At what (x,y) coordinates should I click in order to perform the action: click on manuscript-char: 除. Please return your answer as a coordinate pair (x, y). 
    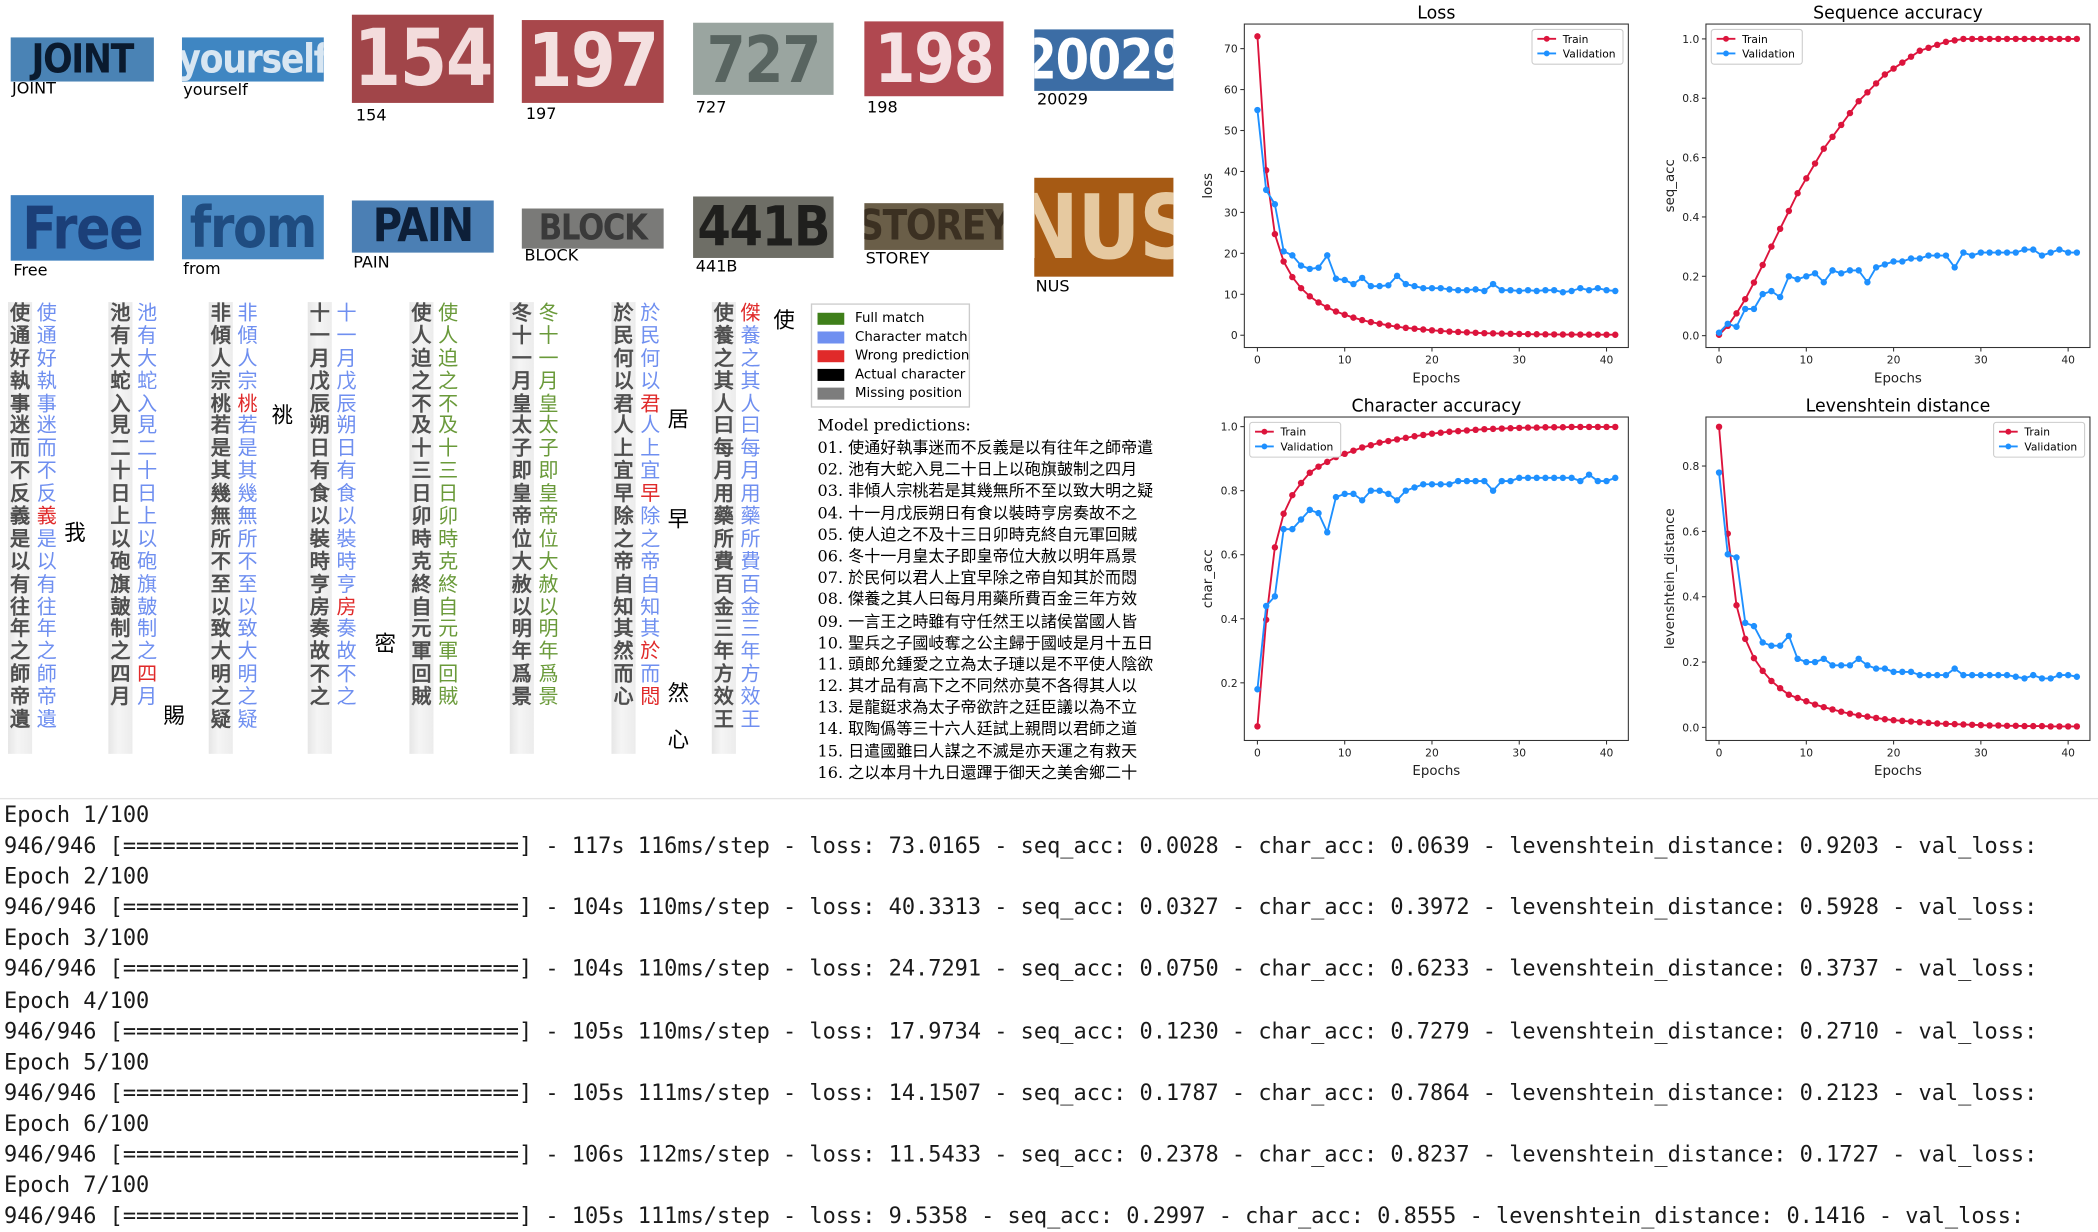
    Looking at the image, I should click on (623, 515).